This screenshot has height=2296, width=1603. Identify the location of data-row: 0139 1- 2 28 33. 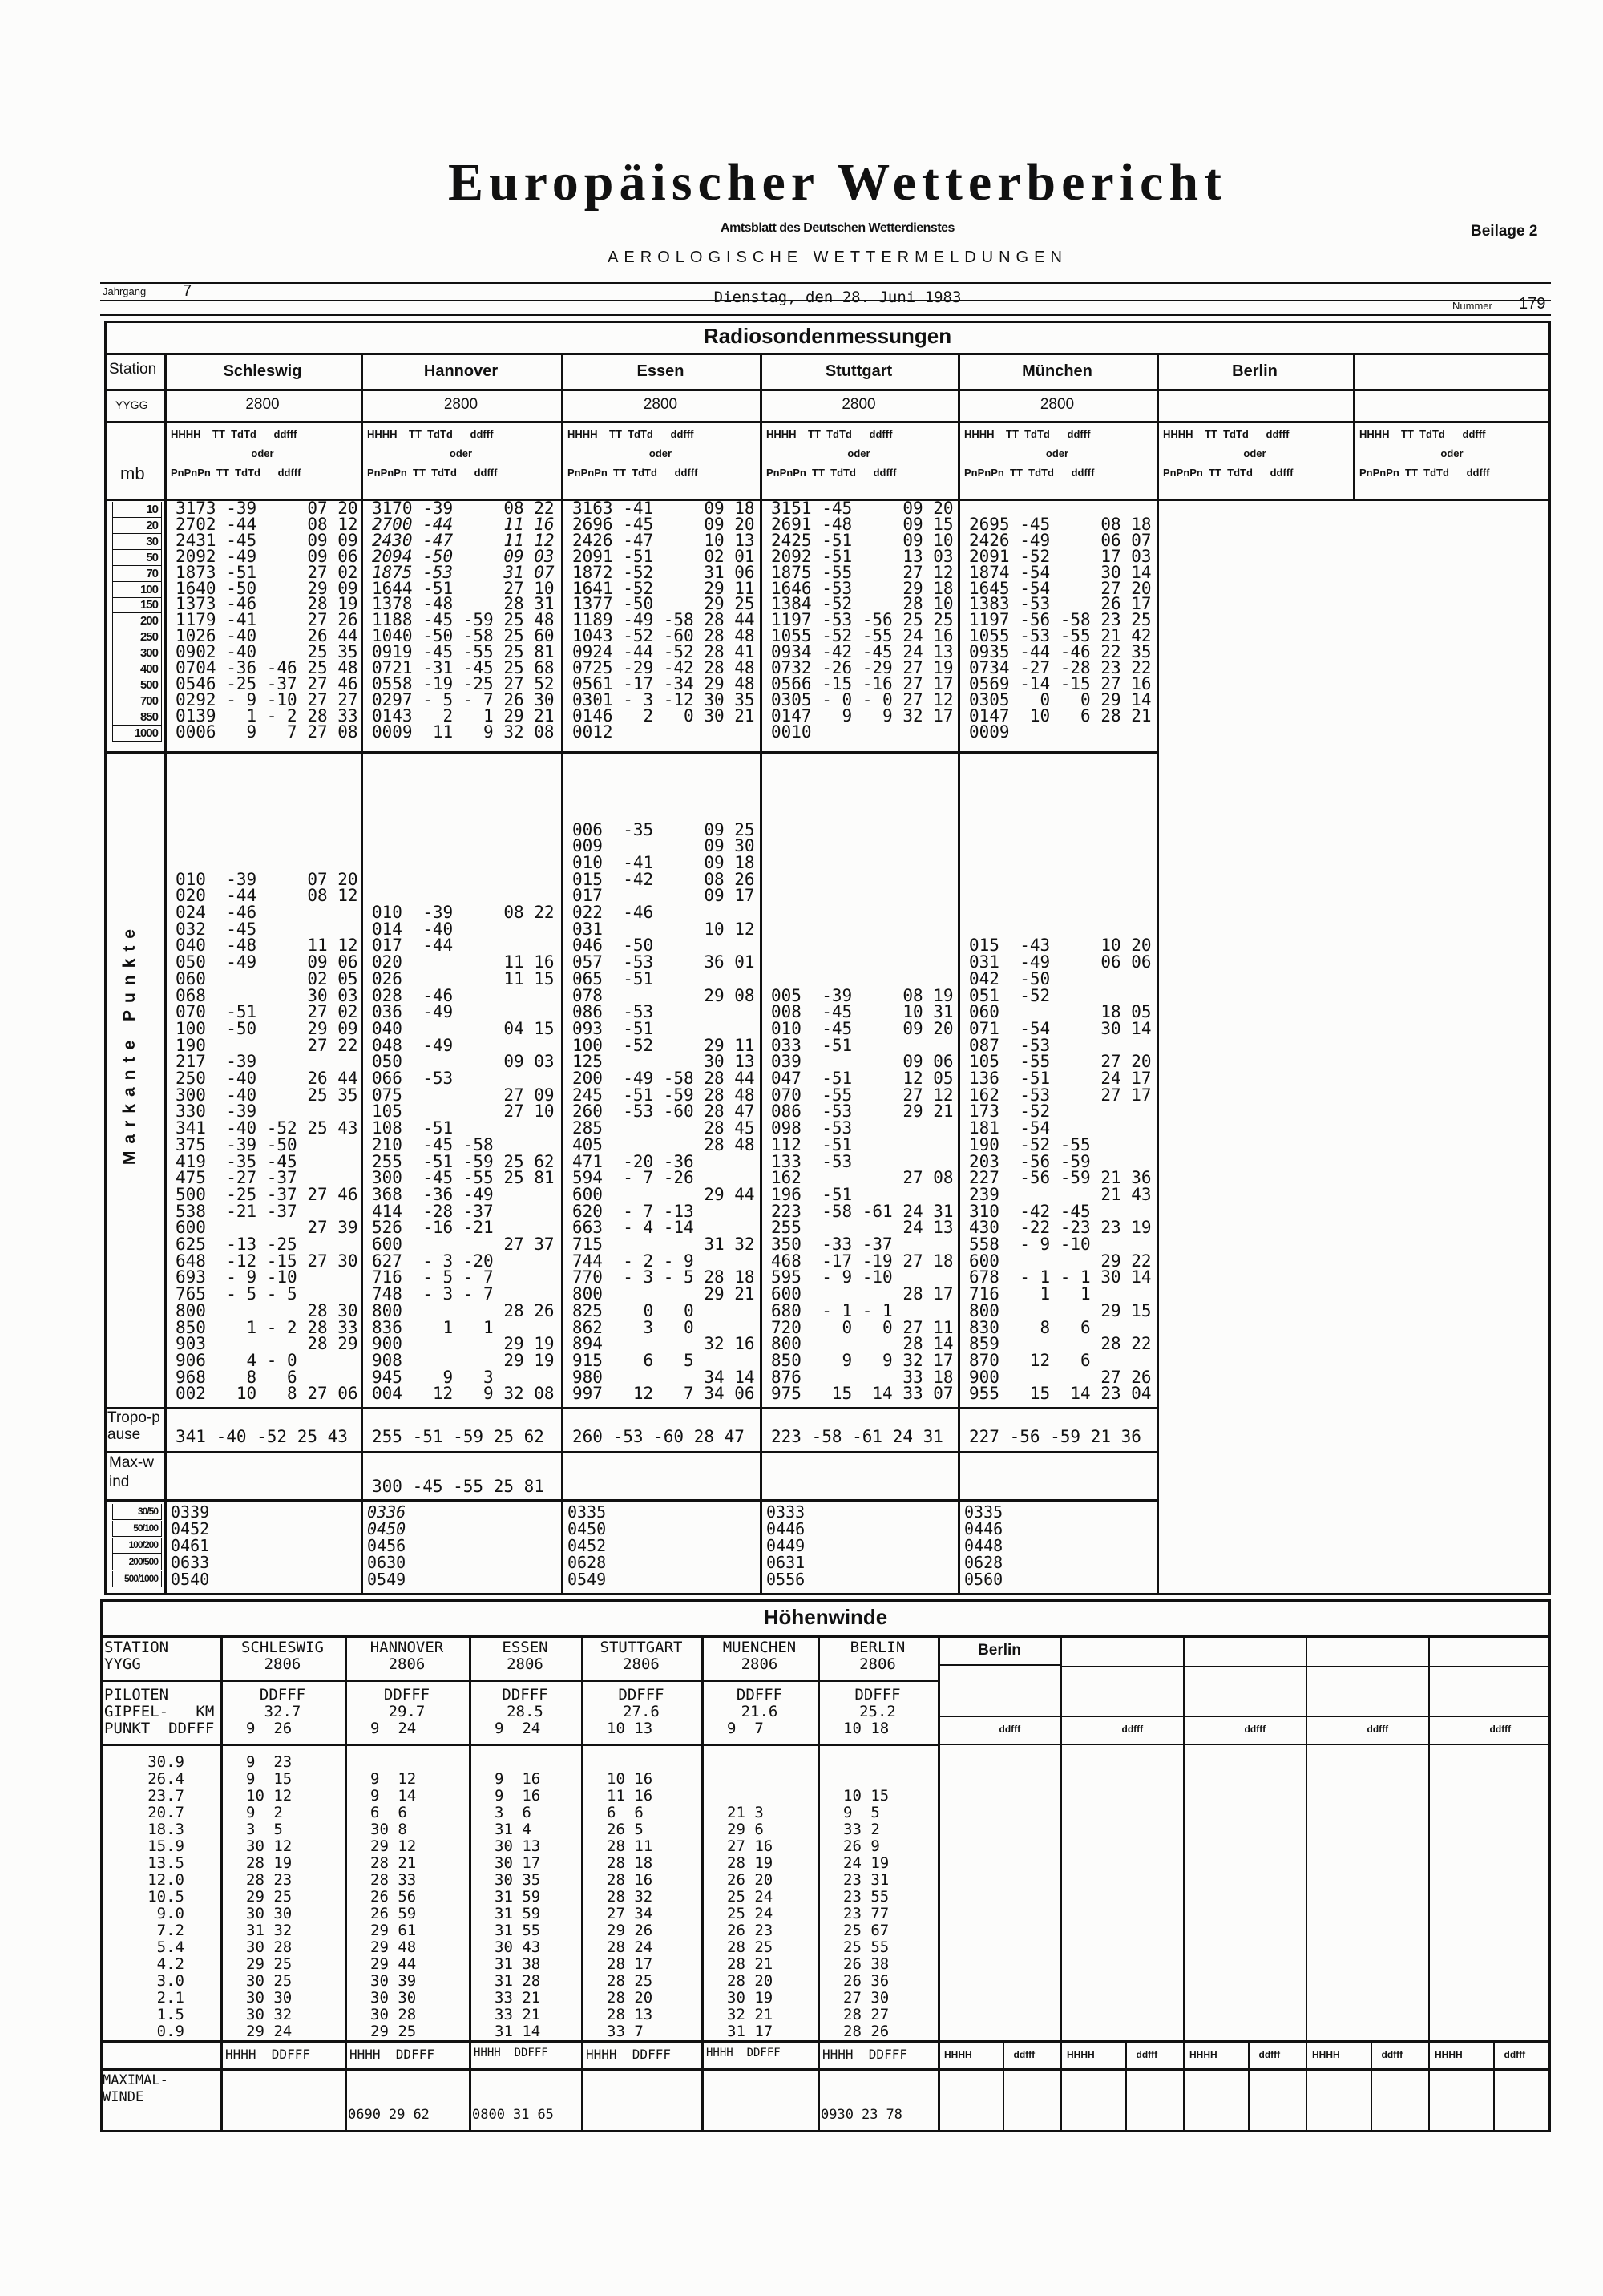
(267, 715).